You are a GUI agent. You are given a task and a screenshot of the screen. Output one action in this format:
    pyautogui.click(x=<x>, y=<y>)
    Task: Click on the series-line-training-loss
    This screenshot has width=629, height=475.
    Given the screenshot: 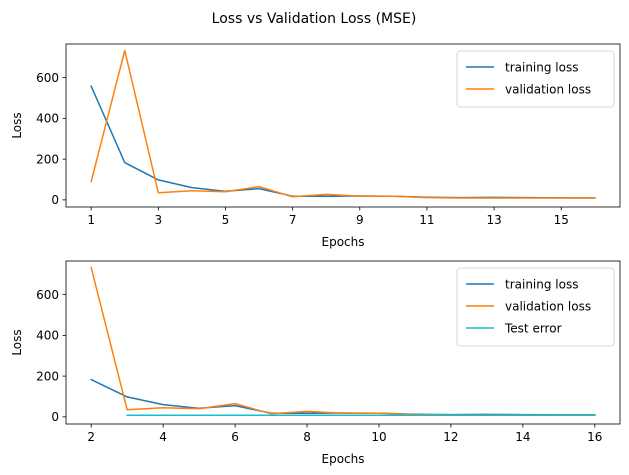 What is the action you would take?
    pyautogui.click(x=343, y=397)
    